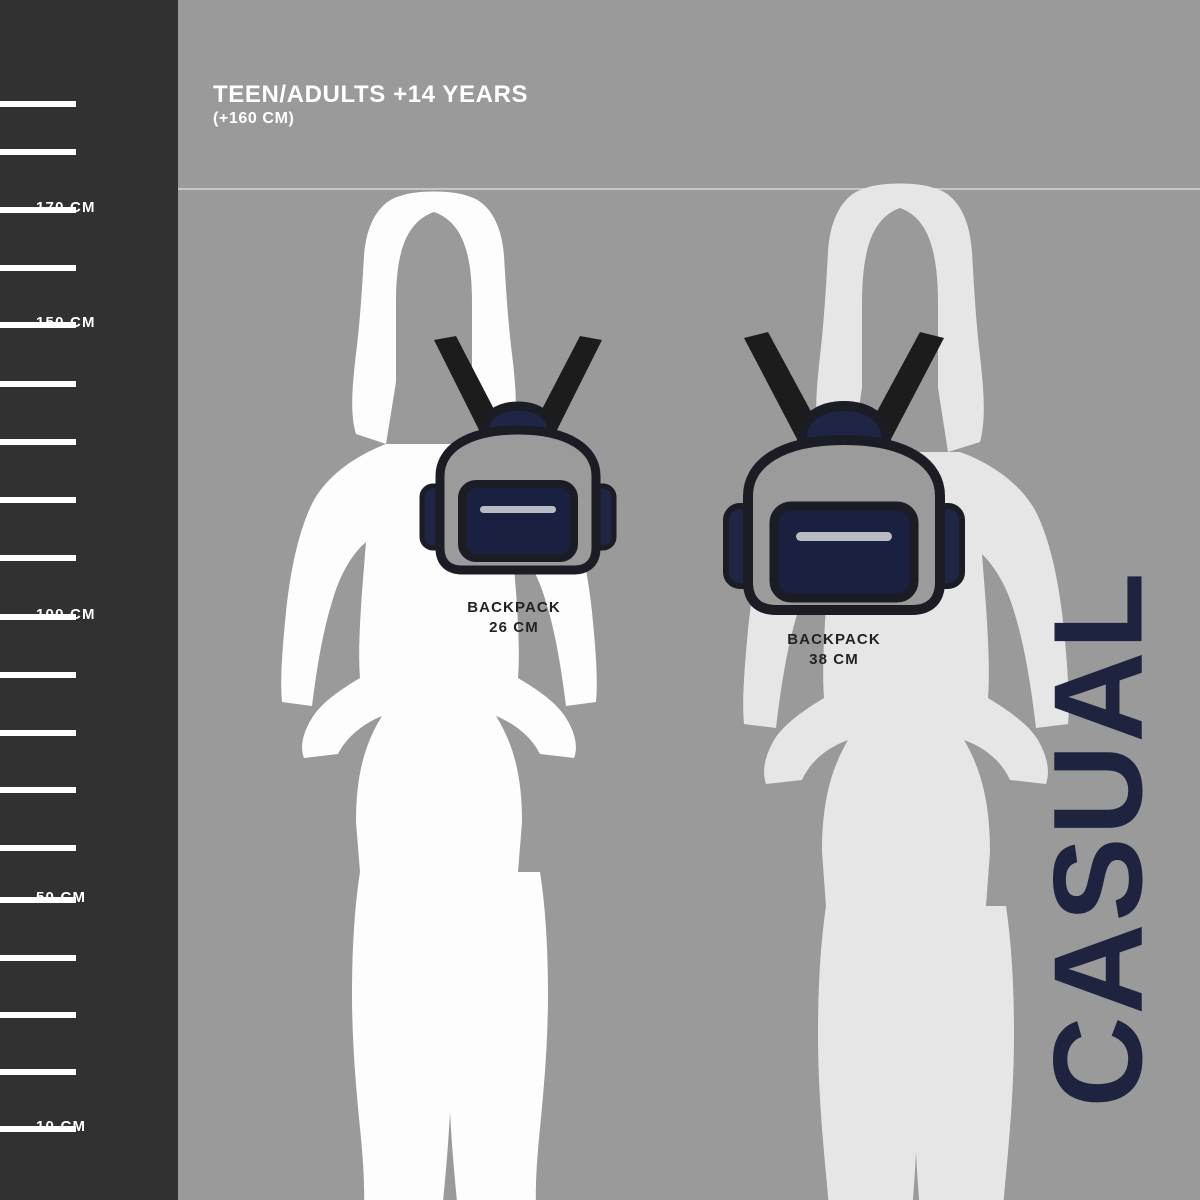 The height and width of the screenshot is (1200, 1200). Describe the element at coordinates (834, 639) in the screenshot. I see `backpack-label-title-right: BACKPACK` at that location.